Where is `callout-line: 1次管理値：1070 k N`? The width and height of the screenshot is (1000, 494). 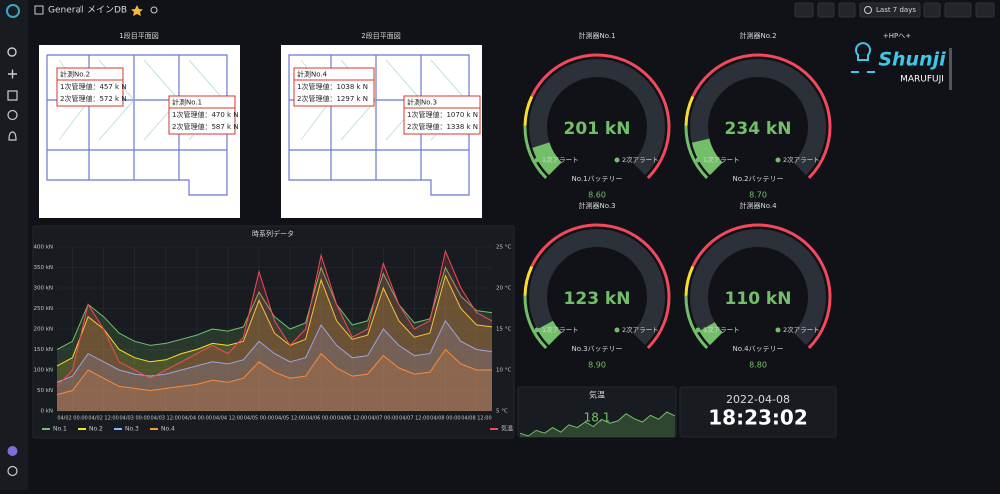
callout-line: 1次管理値：1070 k N is located at coordinates (442, 114).